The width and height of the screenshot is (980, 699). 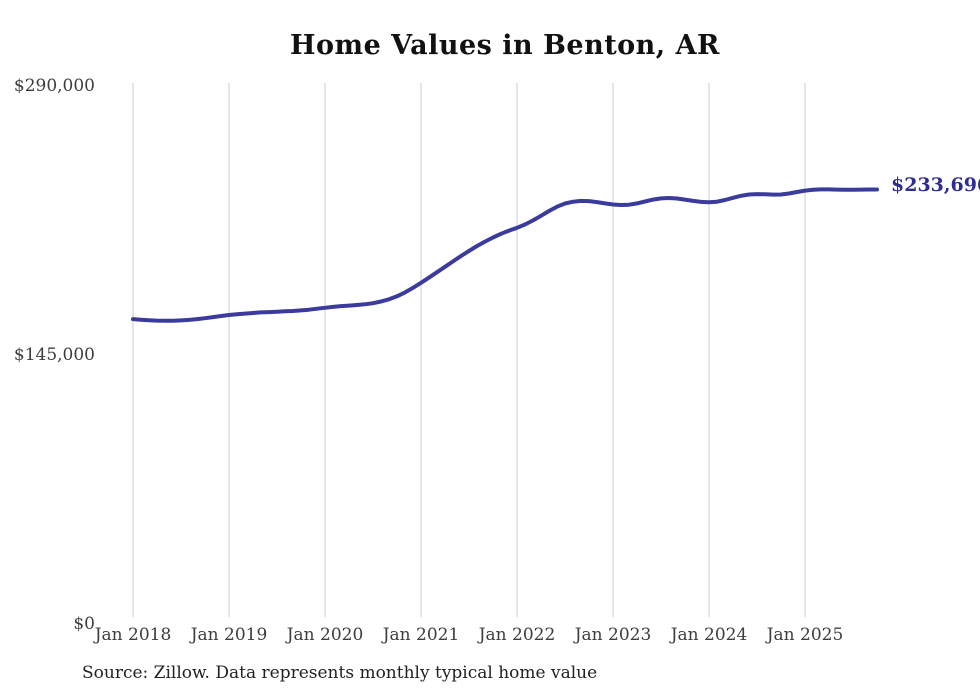 I want to click on x-tick-label: Jan 2018, so click(x=132, y=635).